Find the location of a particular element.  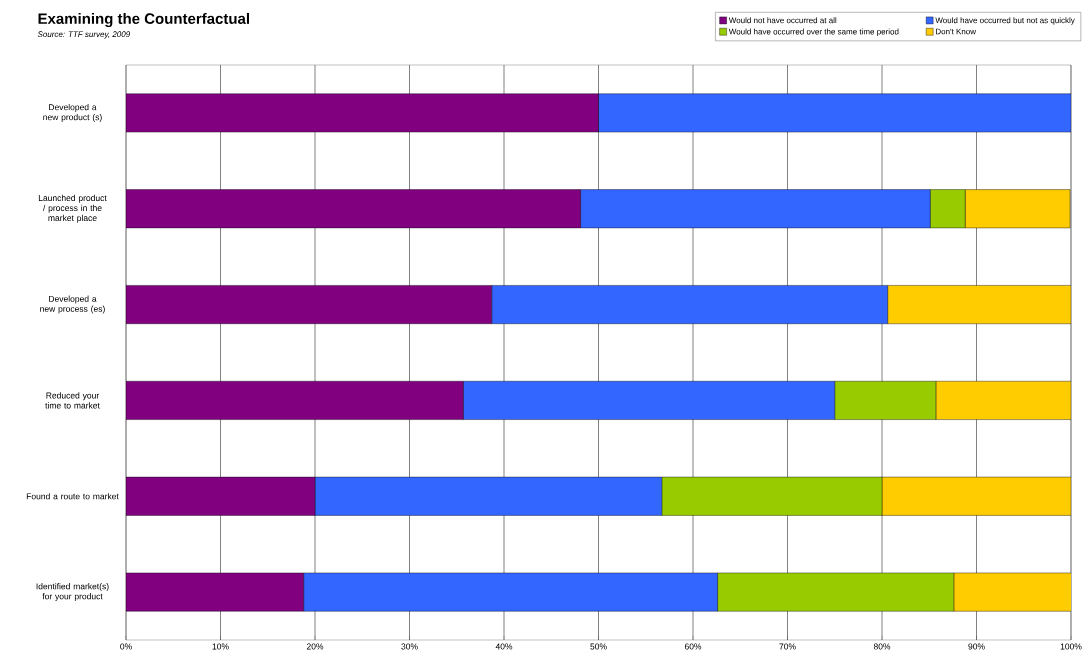

x-tick-label: 20% is located at coordinates (315, 646).